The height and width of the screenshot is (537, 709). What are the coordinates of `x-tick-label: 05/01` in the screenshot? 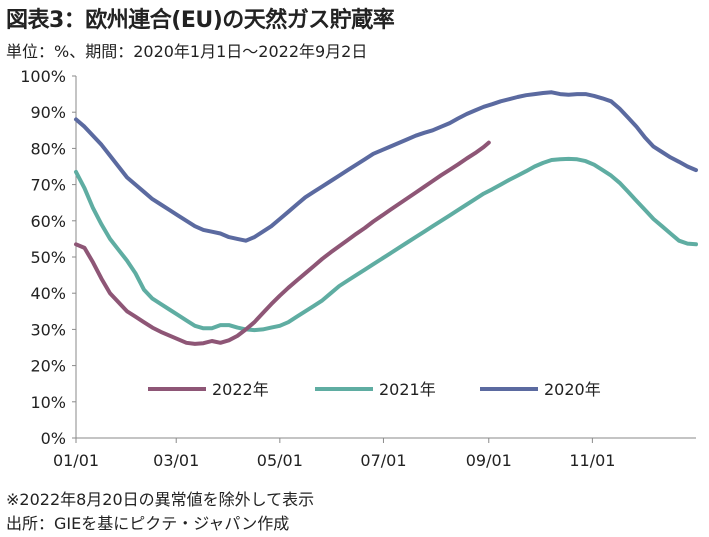 It's located at (280, 460).